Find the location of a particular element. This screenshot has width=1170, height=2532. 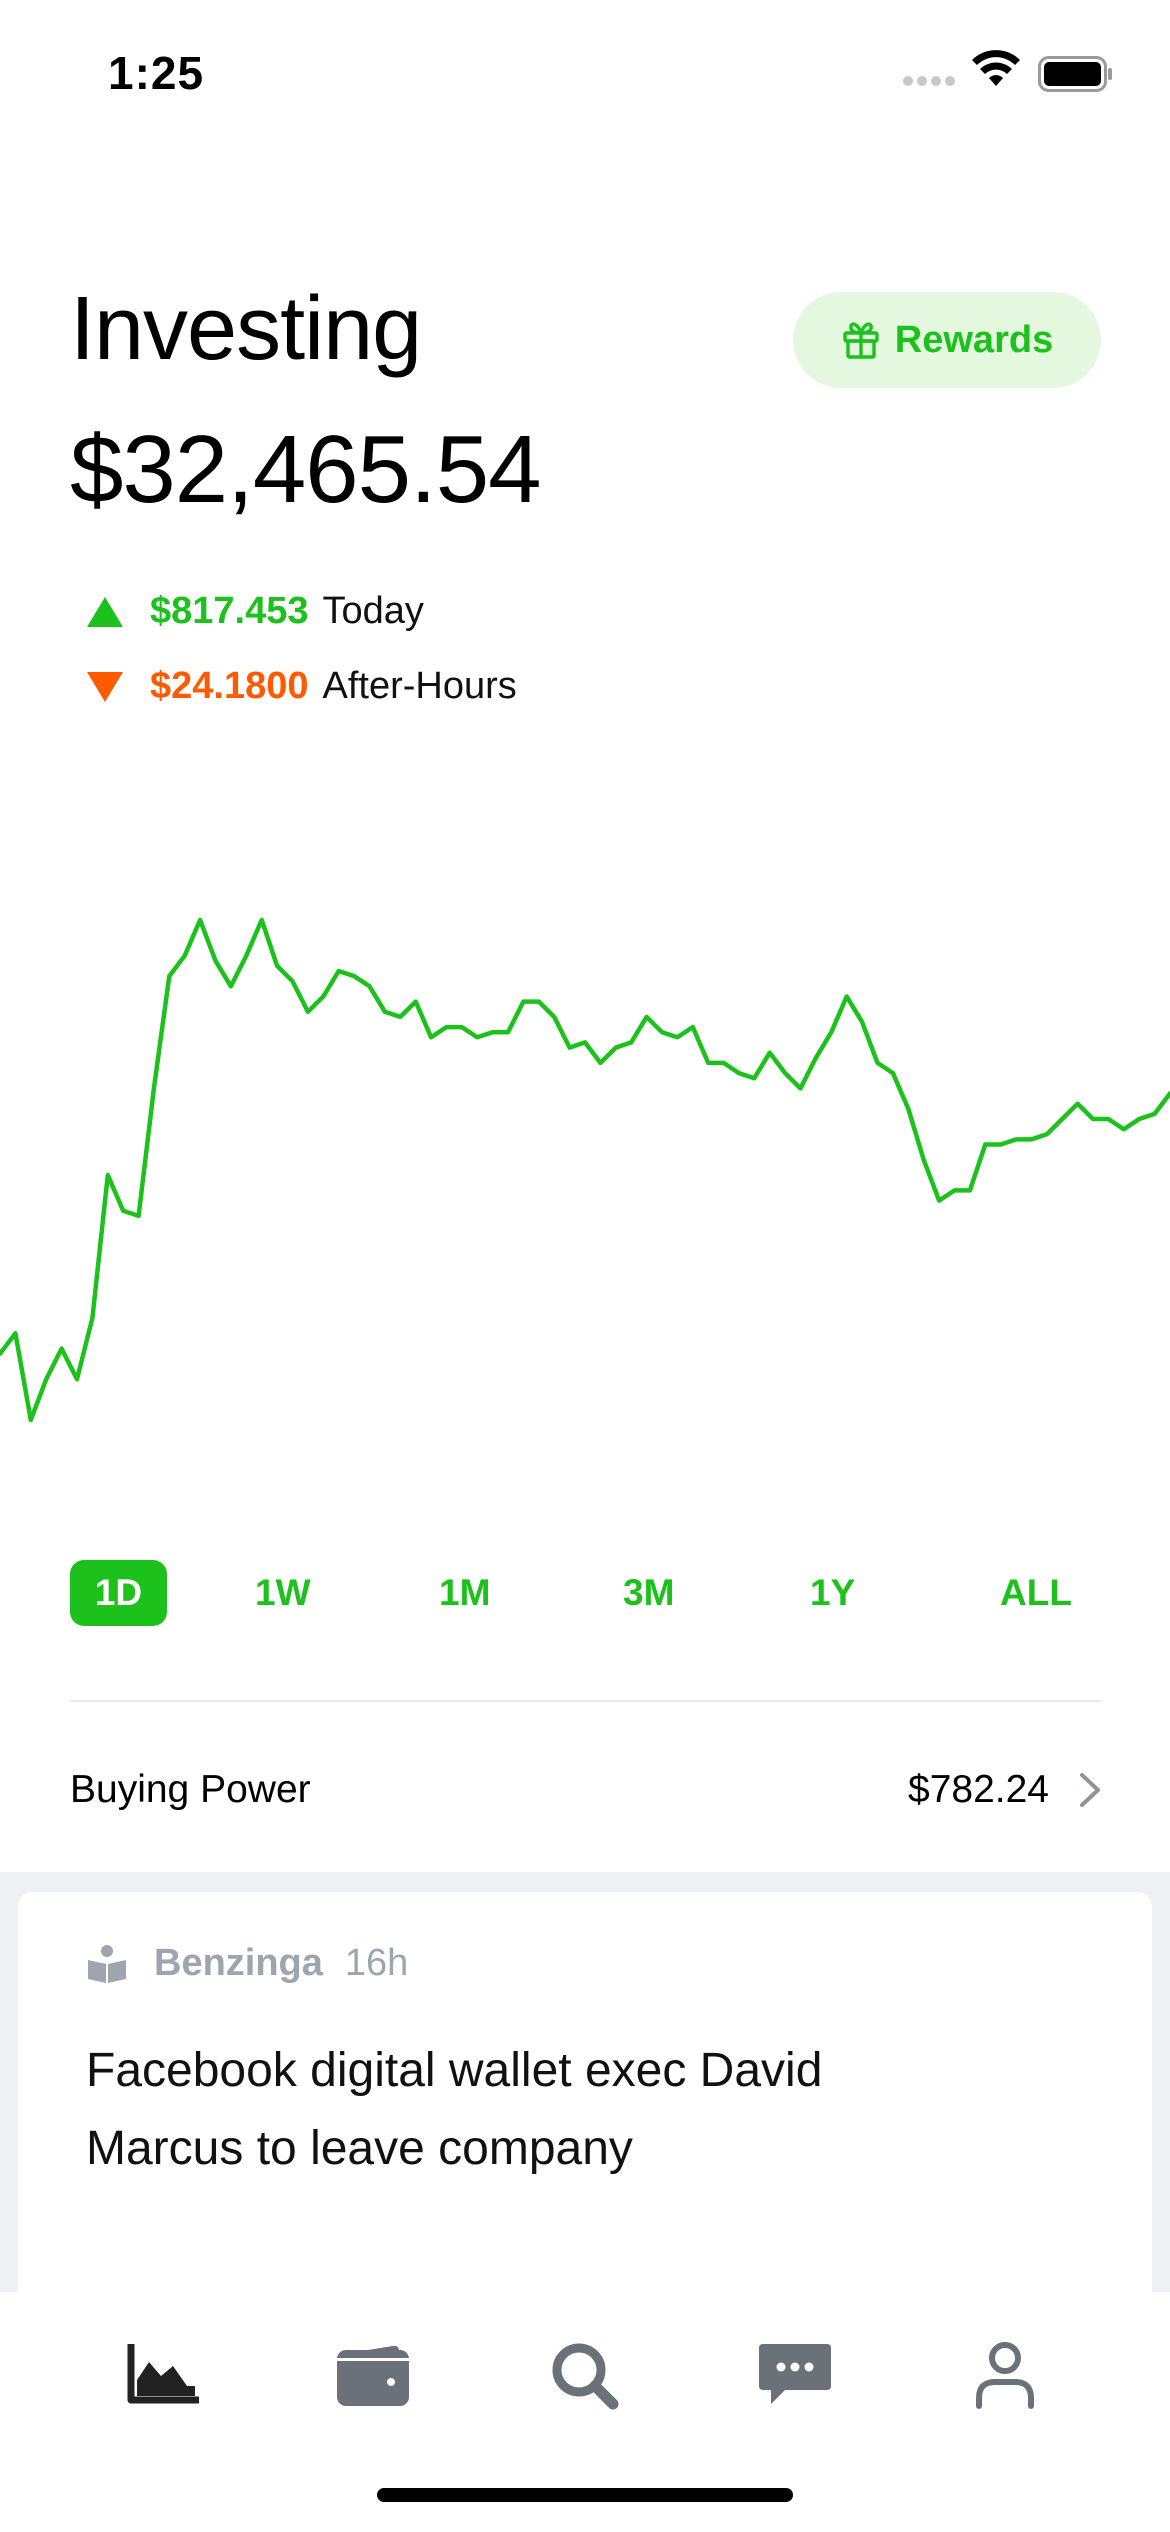

wifi-icon is located at coordinates (996, 68).